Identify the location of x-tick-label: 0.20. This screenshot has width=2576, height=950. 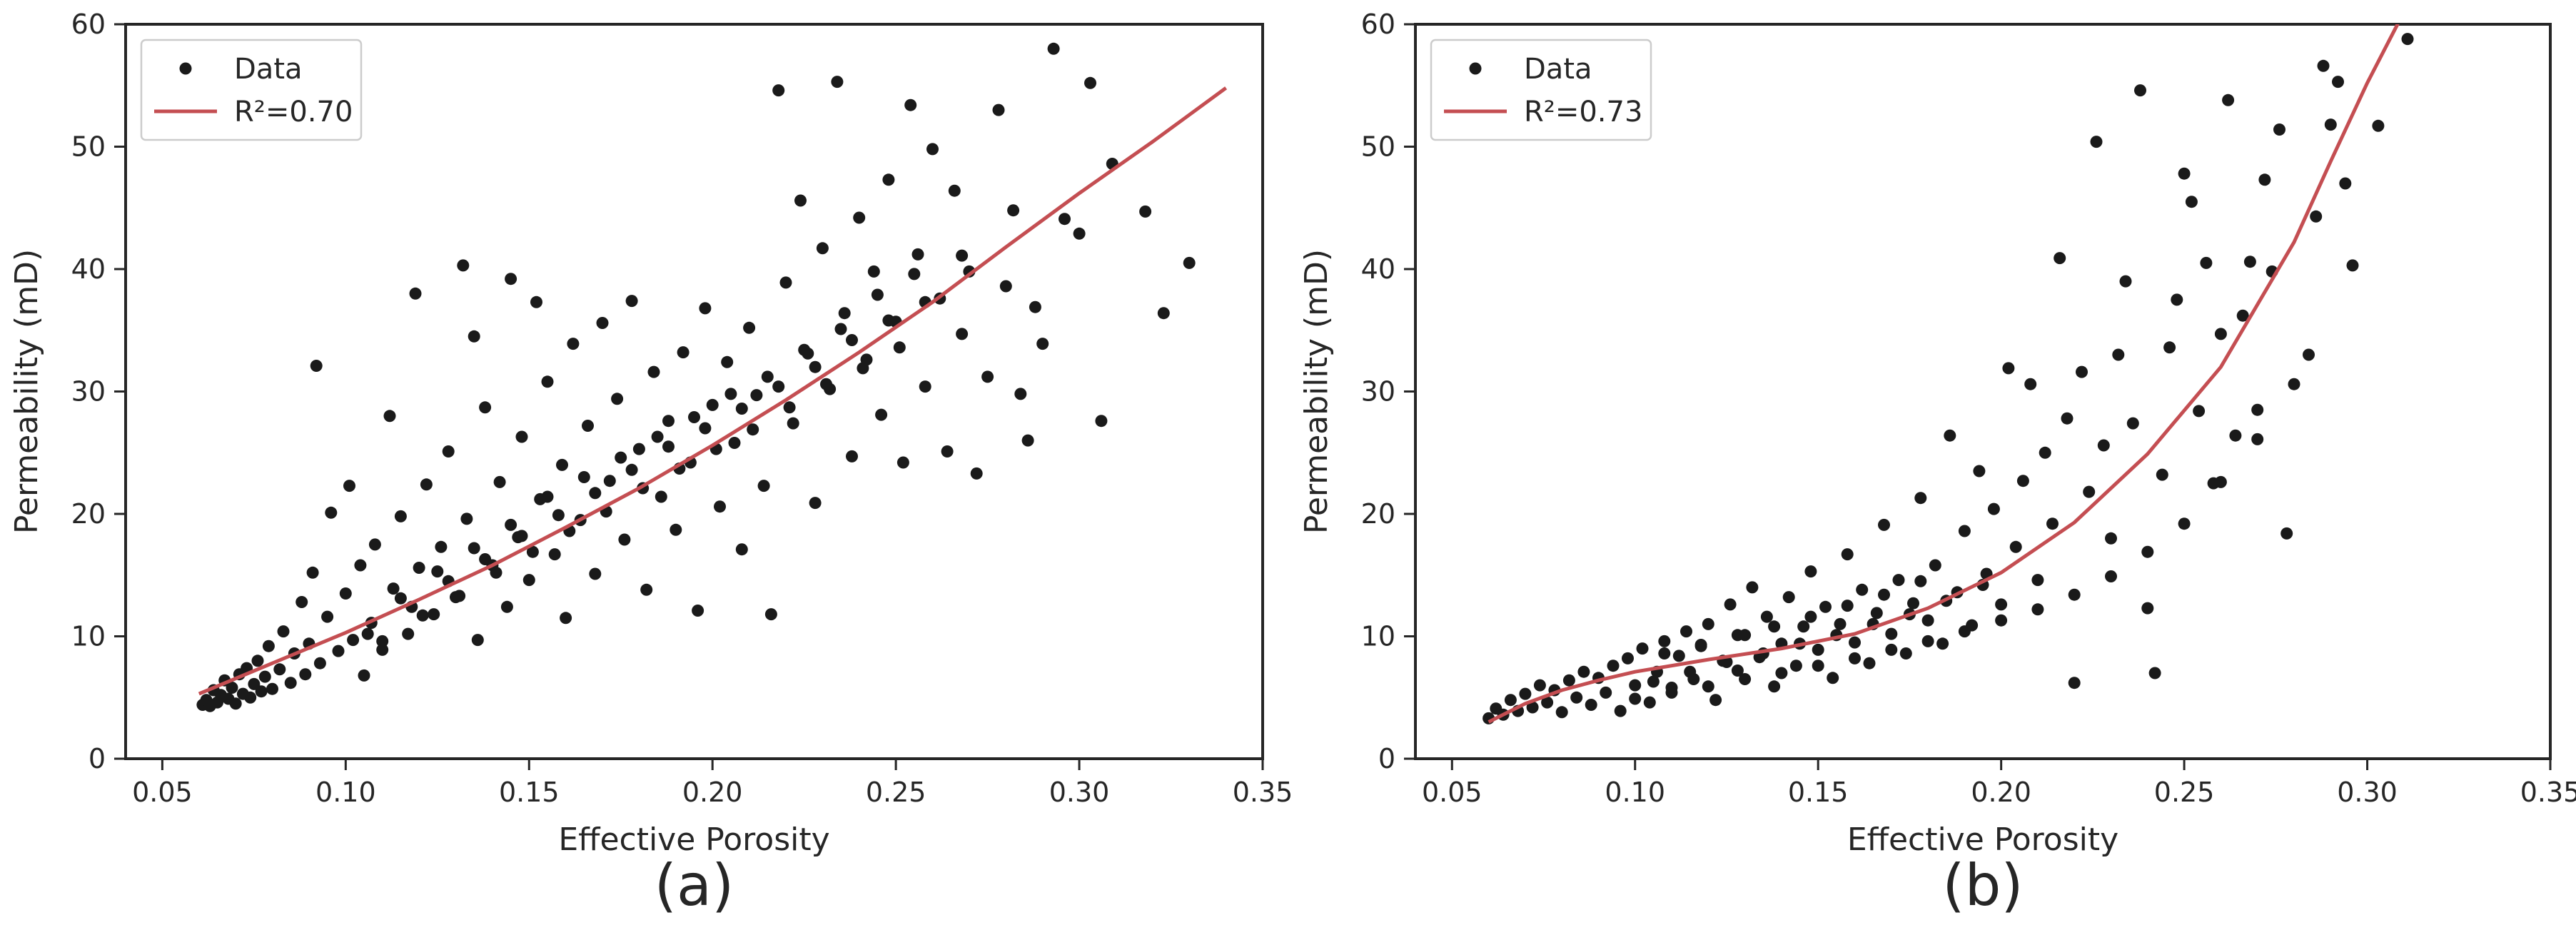
(2001, 792).